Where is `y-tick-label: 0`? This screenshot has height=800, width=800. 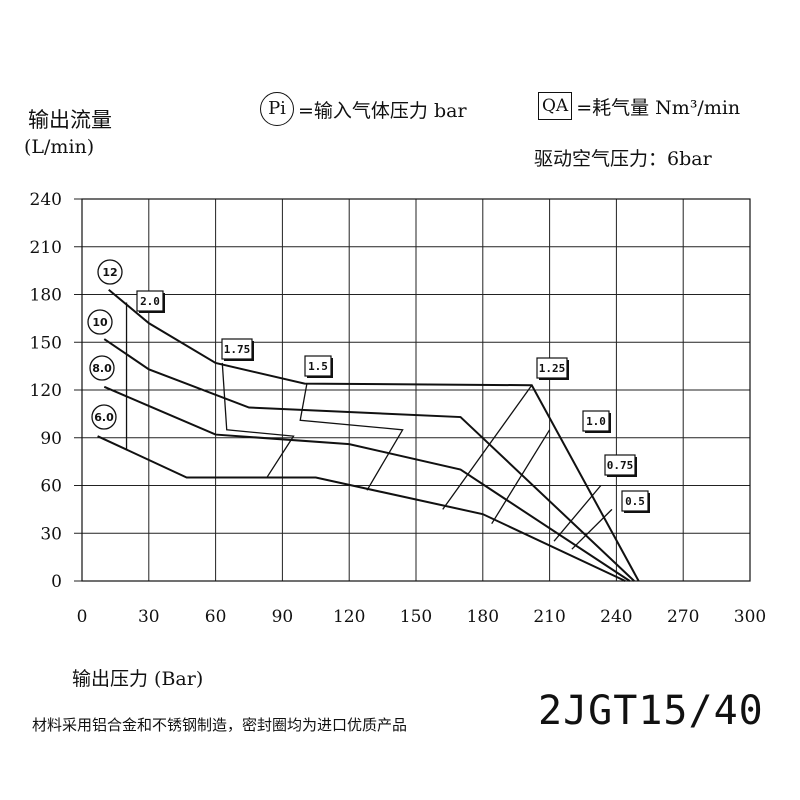 y-tick-label: 0 is located at coordinates (56, 582).